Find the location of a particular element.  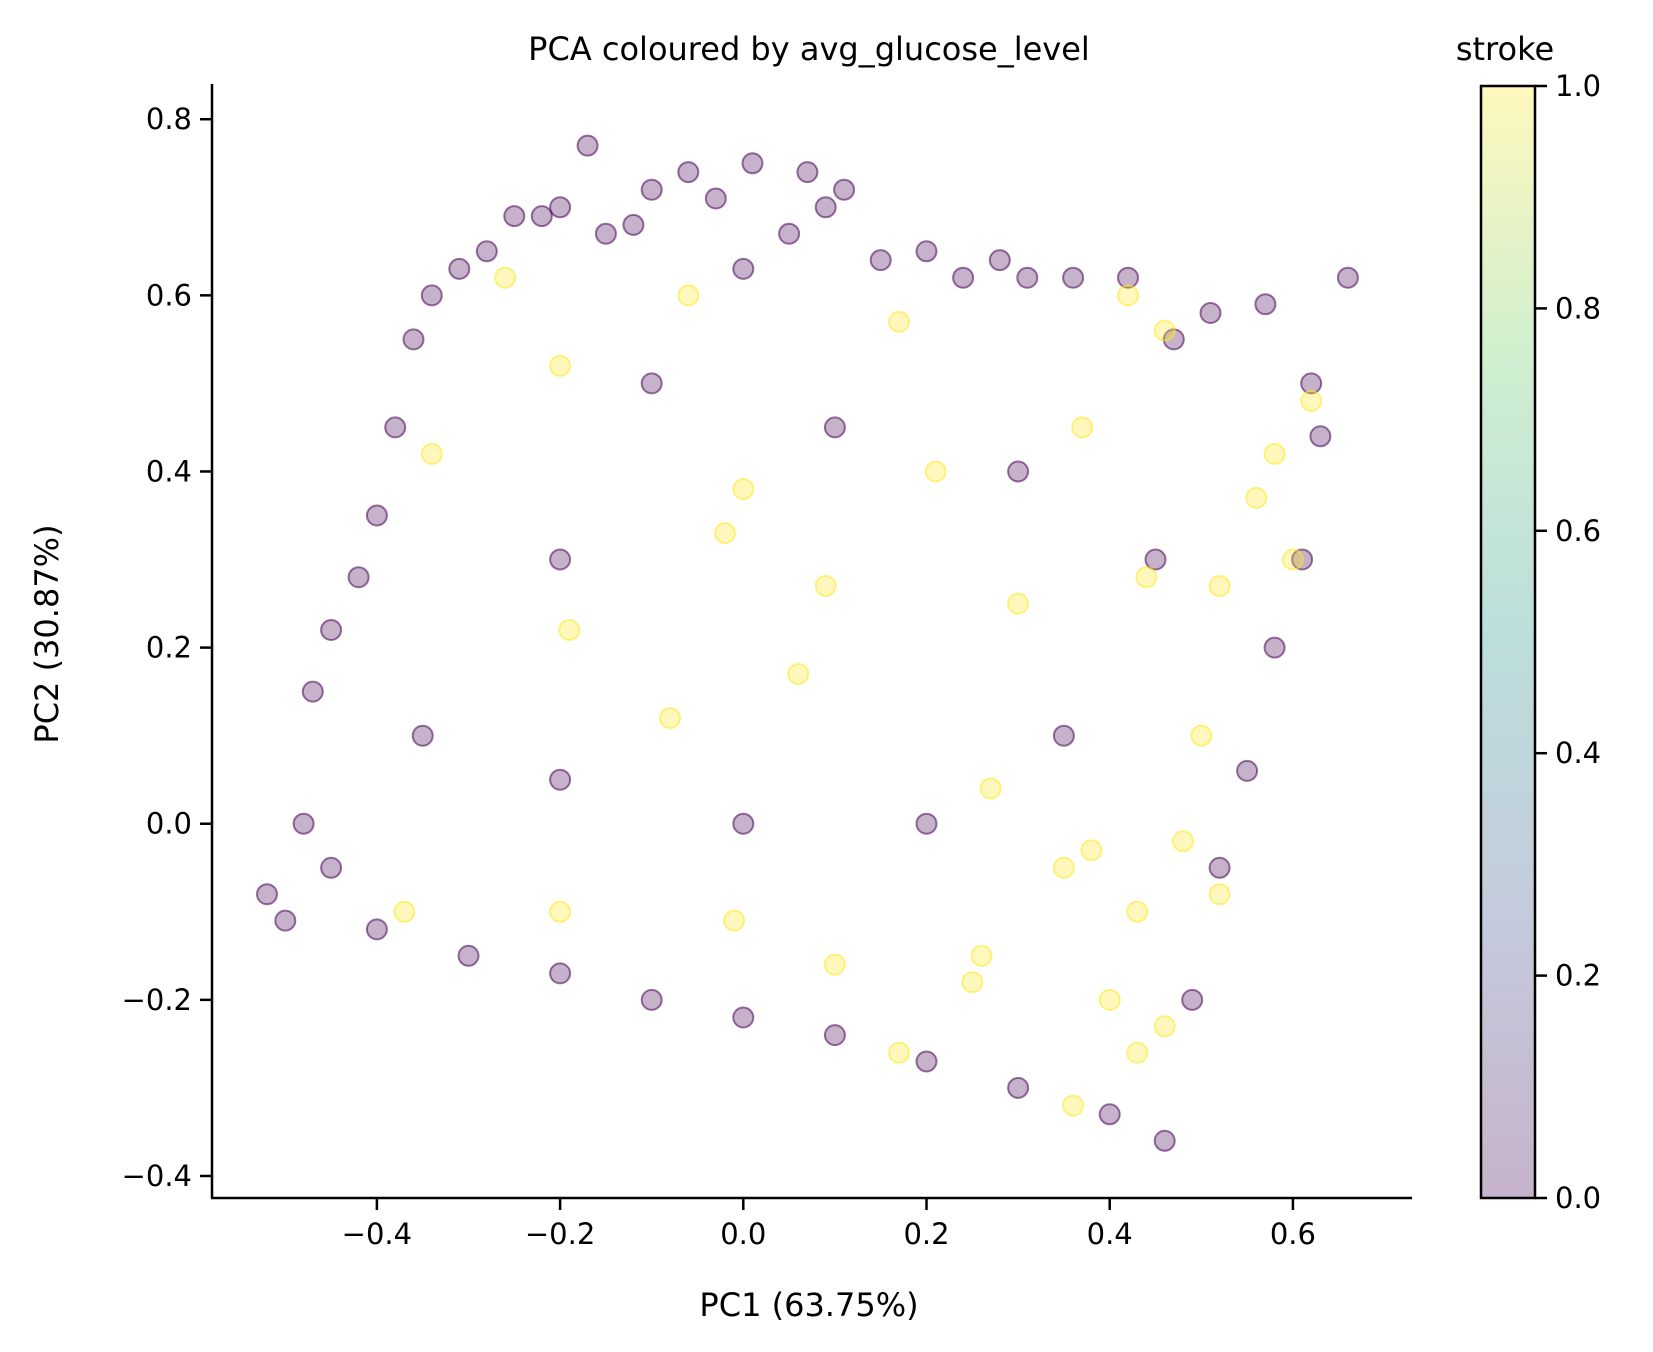

y-axis-ticks: −0.4 −0.2 0.0 0.2 0.4 0.6 0.8 is located at coordinates (167, 647).